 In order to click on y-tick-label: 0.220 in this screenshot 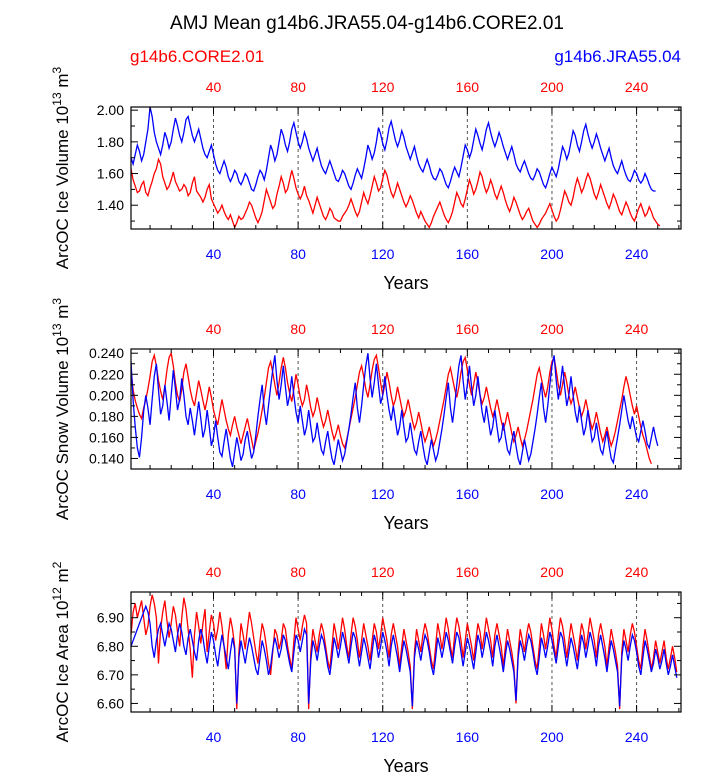, I will do `click(106, 374)`.